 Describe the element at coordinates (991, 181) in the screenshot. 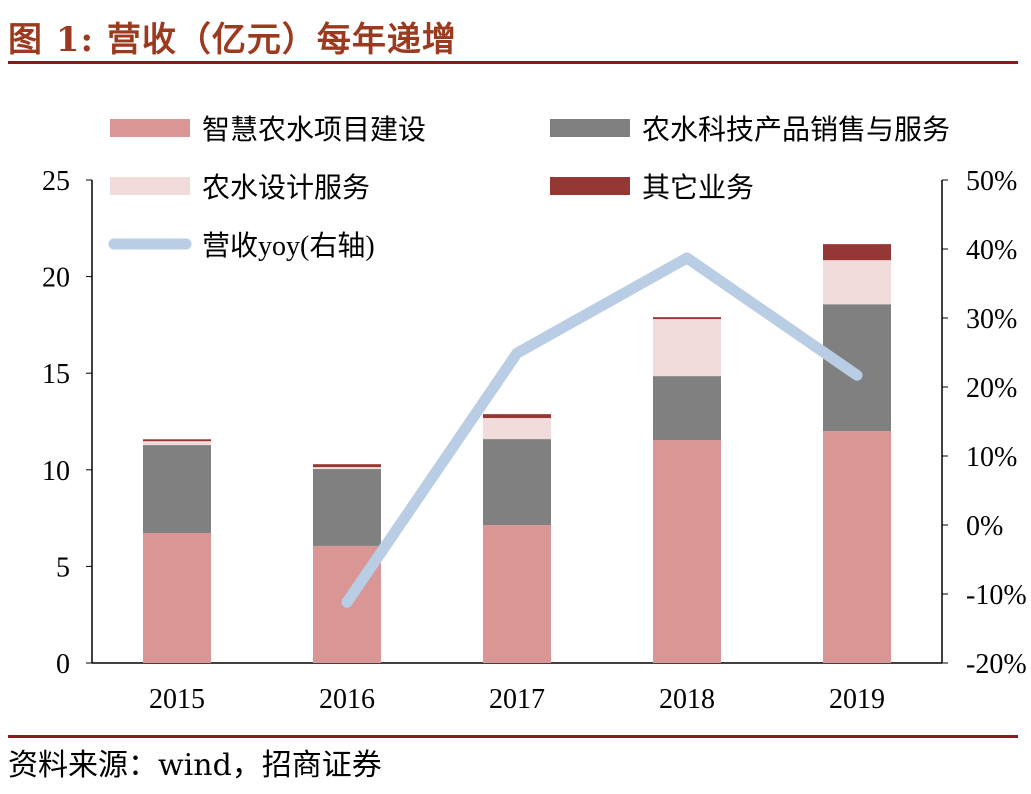

I see `right-tick-label: 50%` at that location.